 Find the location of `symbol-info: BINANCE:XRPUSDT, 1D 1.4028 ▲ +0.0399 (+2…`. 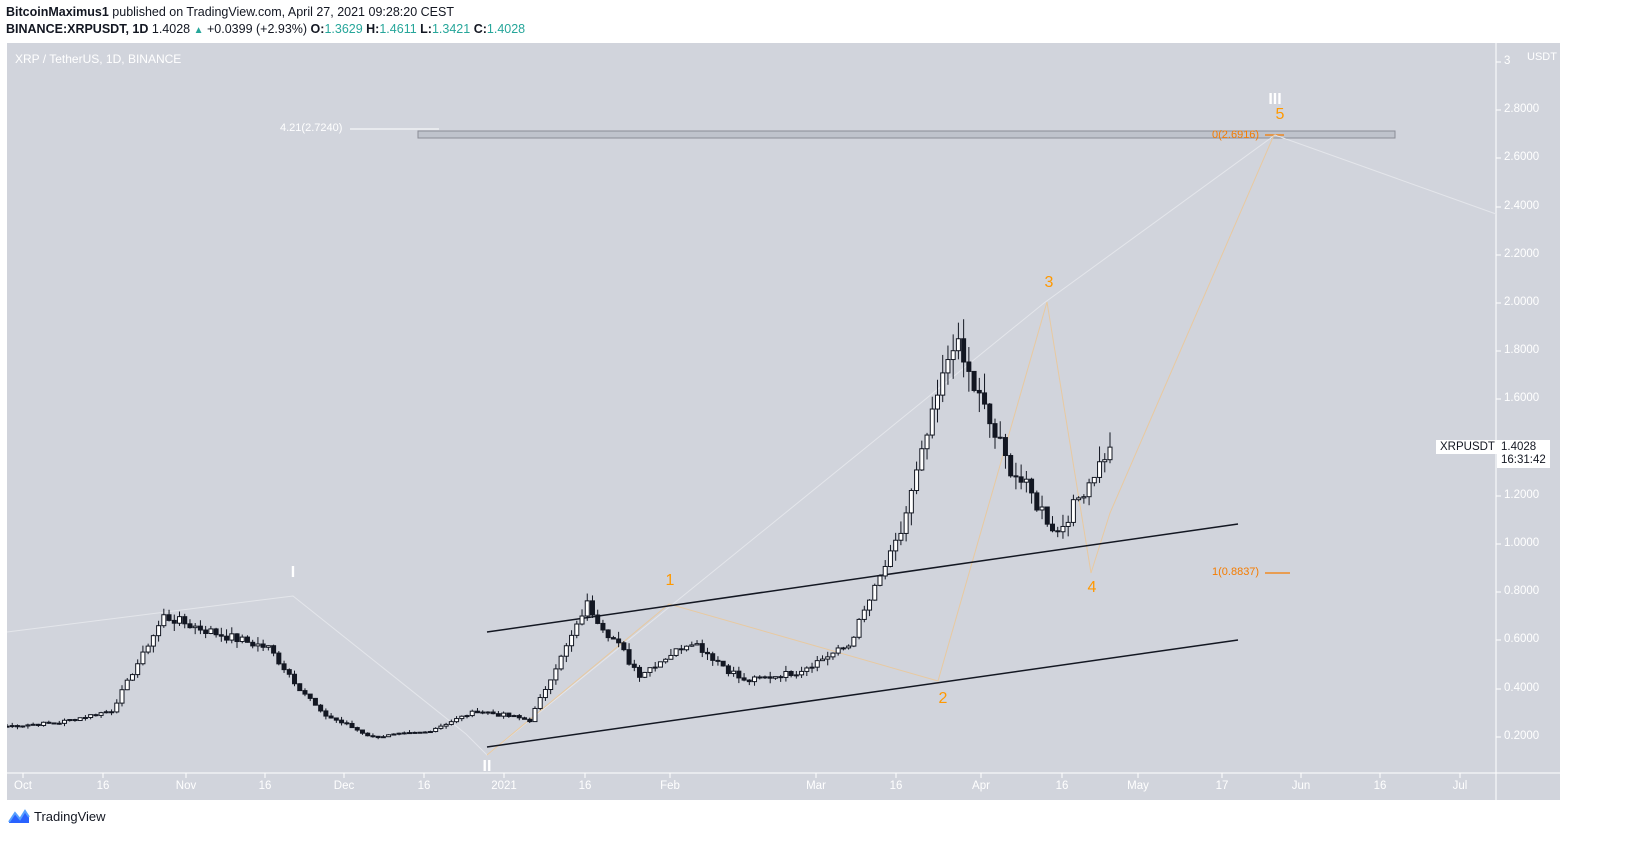

symbol-info: BINANCE:XRPUSDT, 1D 1.4028 ▲ +0.0399 (+2… is located at coordinates (265, 29).